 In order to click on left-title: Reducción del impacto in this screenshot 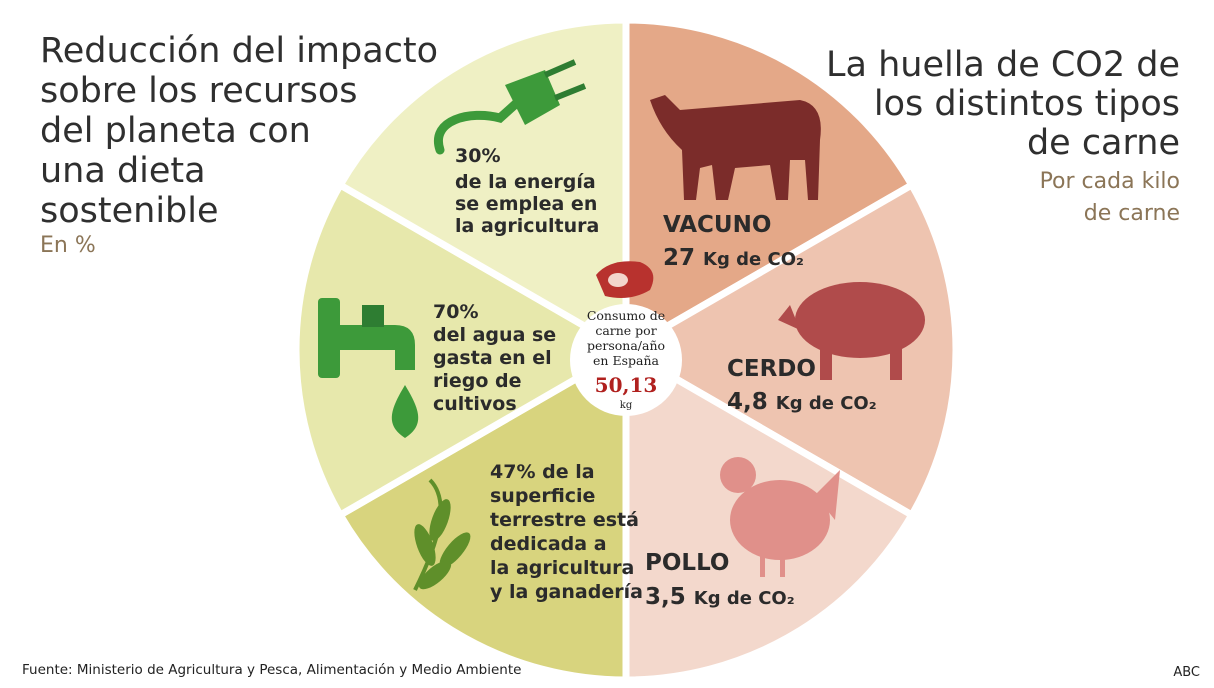, I will do `click(239, 51)`.